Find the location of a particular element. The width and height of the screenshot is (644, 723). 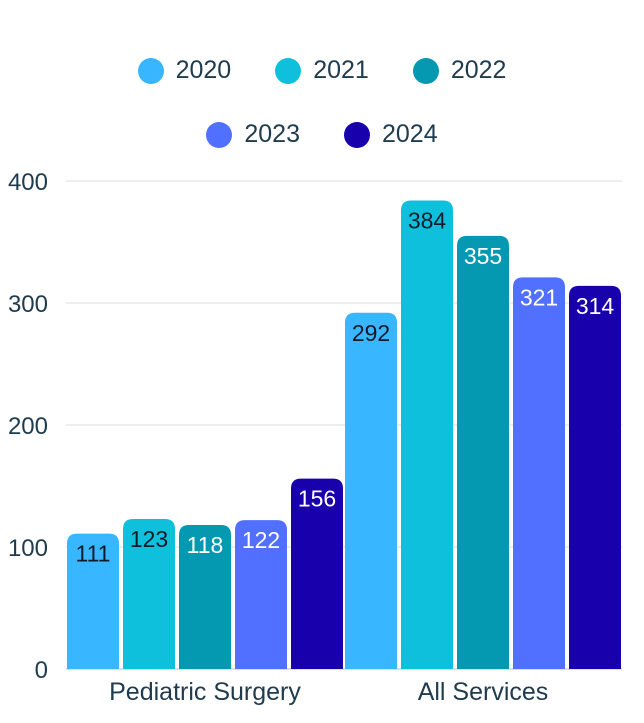

data-label: 321 is located at coordinates (539, 297).